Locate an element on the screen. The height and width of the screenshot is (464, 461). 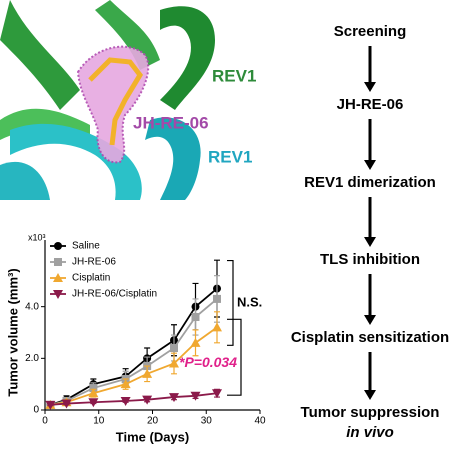
flow-step: in vivo is located at coordinates (370, 432).